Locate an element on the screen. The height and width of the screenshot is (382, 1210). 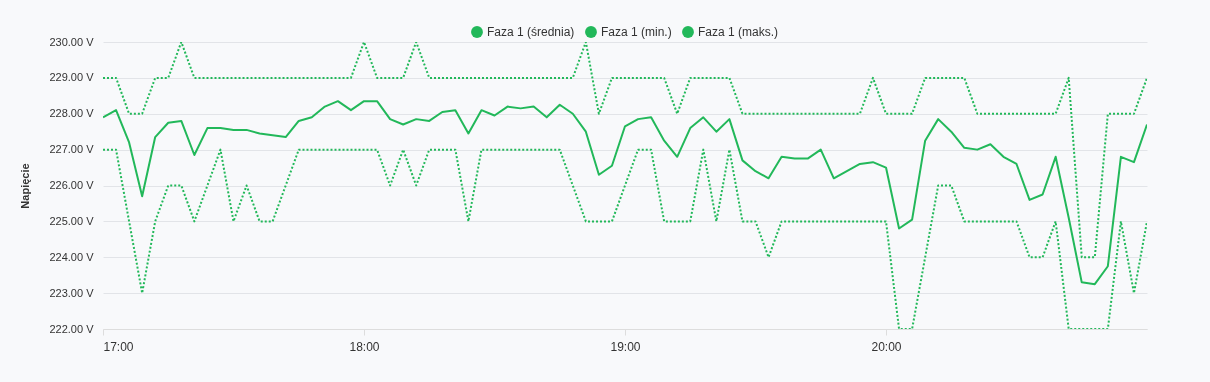
y-tick-label: 229.00 V is located at coordinates (72, 77).